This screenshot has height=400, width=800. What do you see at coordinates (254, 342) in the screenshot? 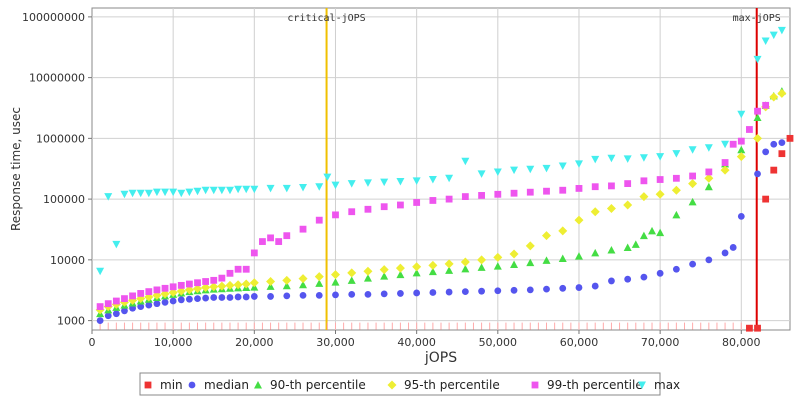
I see `x-tick-label: 20,000` at bounding box center [254, 342].